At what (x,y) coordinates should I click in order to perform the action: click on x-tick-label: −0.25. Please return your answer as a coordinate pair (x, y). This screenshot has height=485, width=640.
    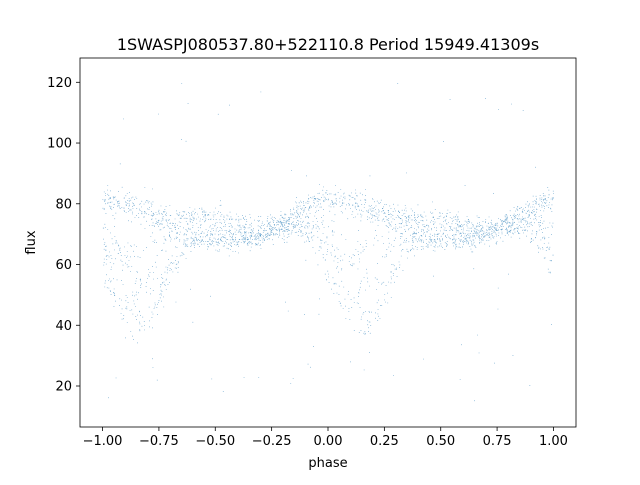
    Looking at the image, I should click on (272, 441).